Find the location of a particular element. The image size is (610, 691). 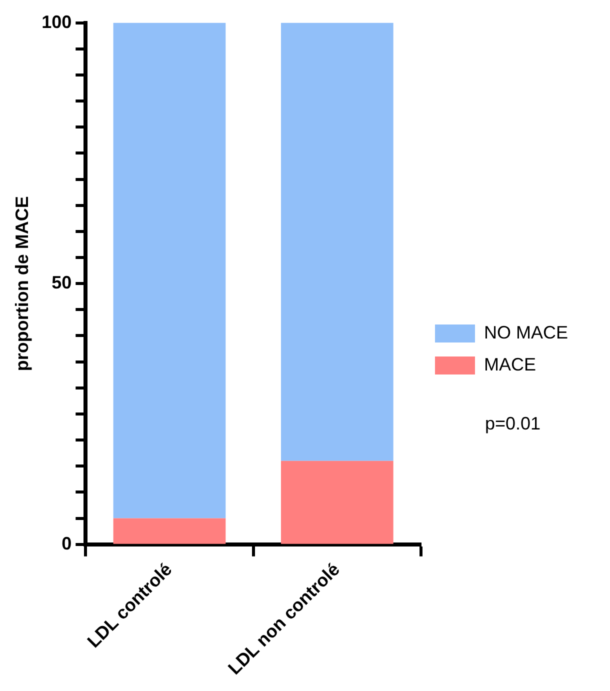

legend-label: MACE is located at coordinates (510, 364).